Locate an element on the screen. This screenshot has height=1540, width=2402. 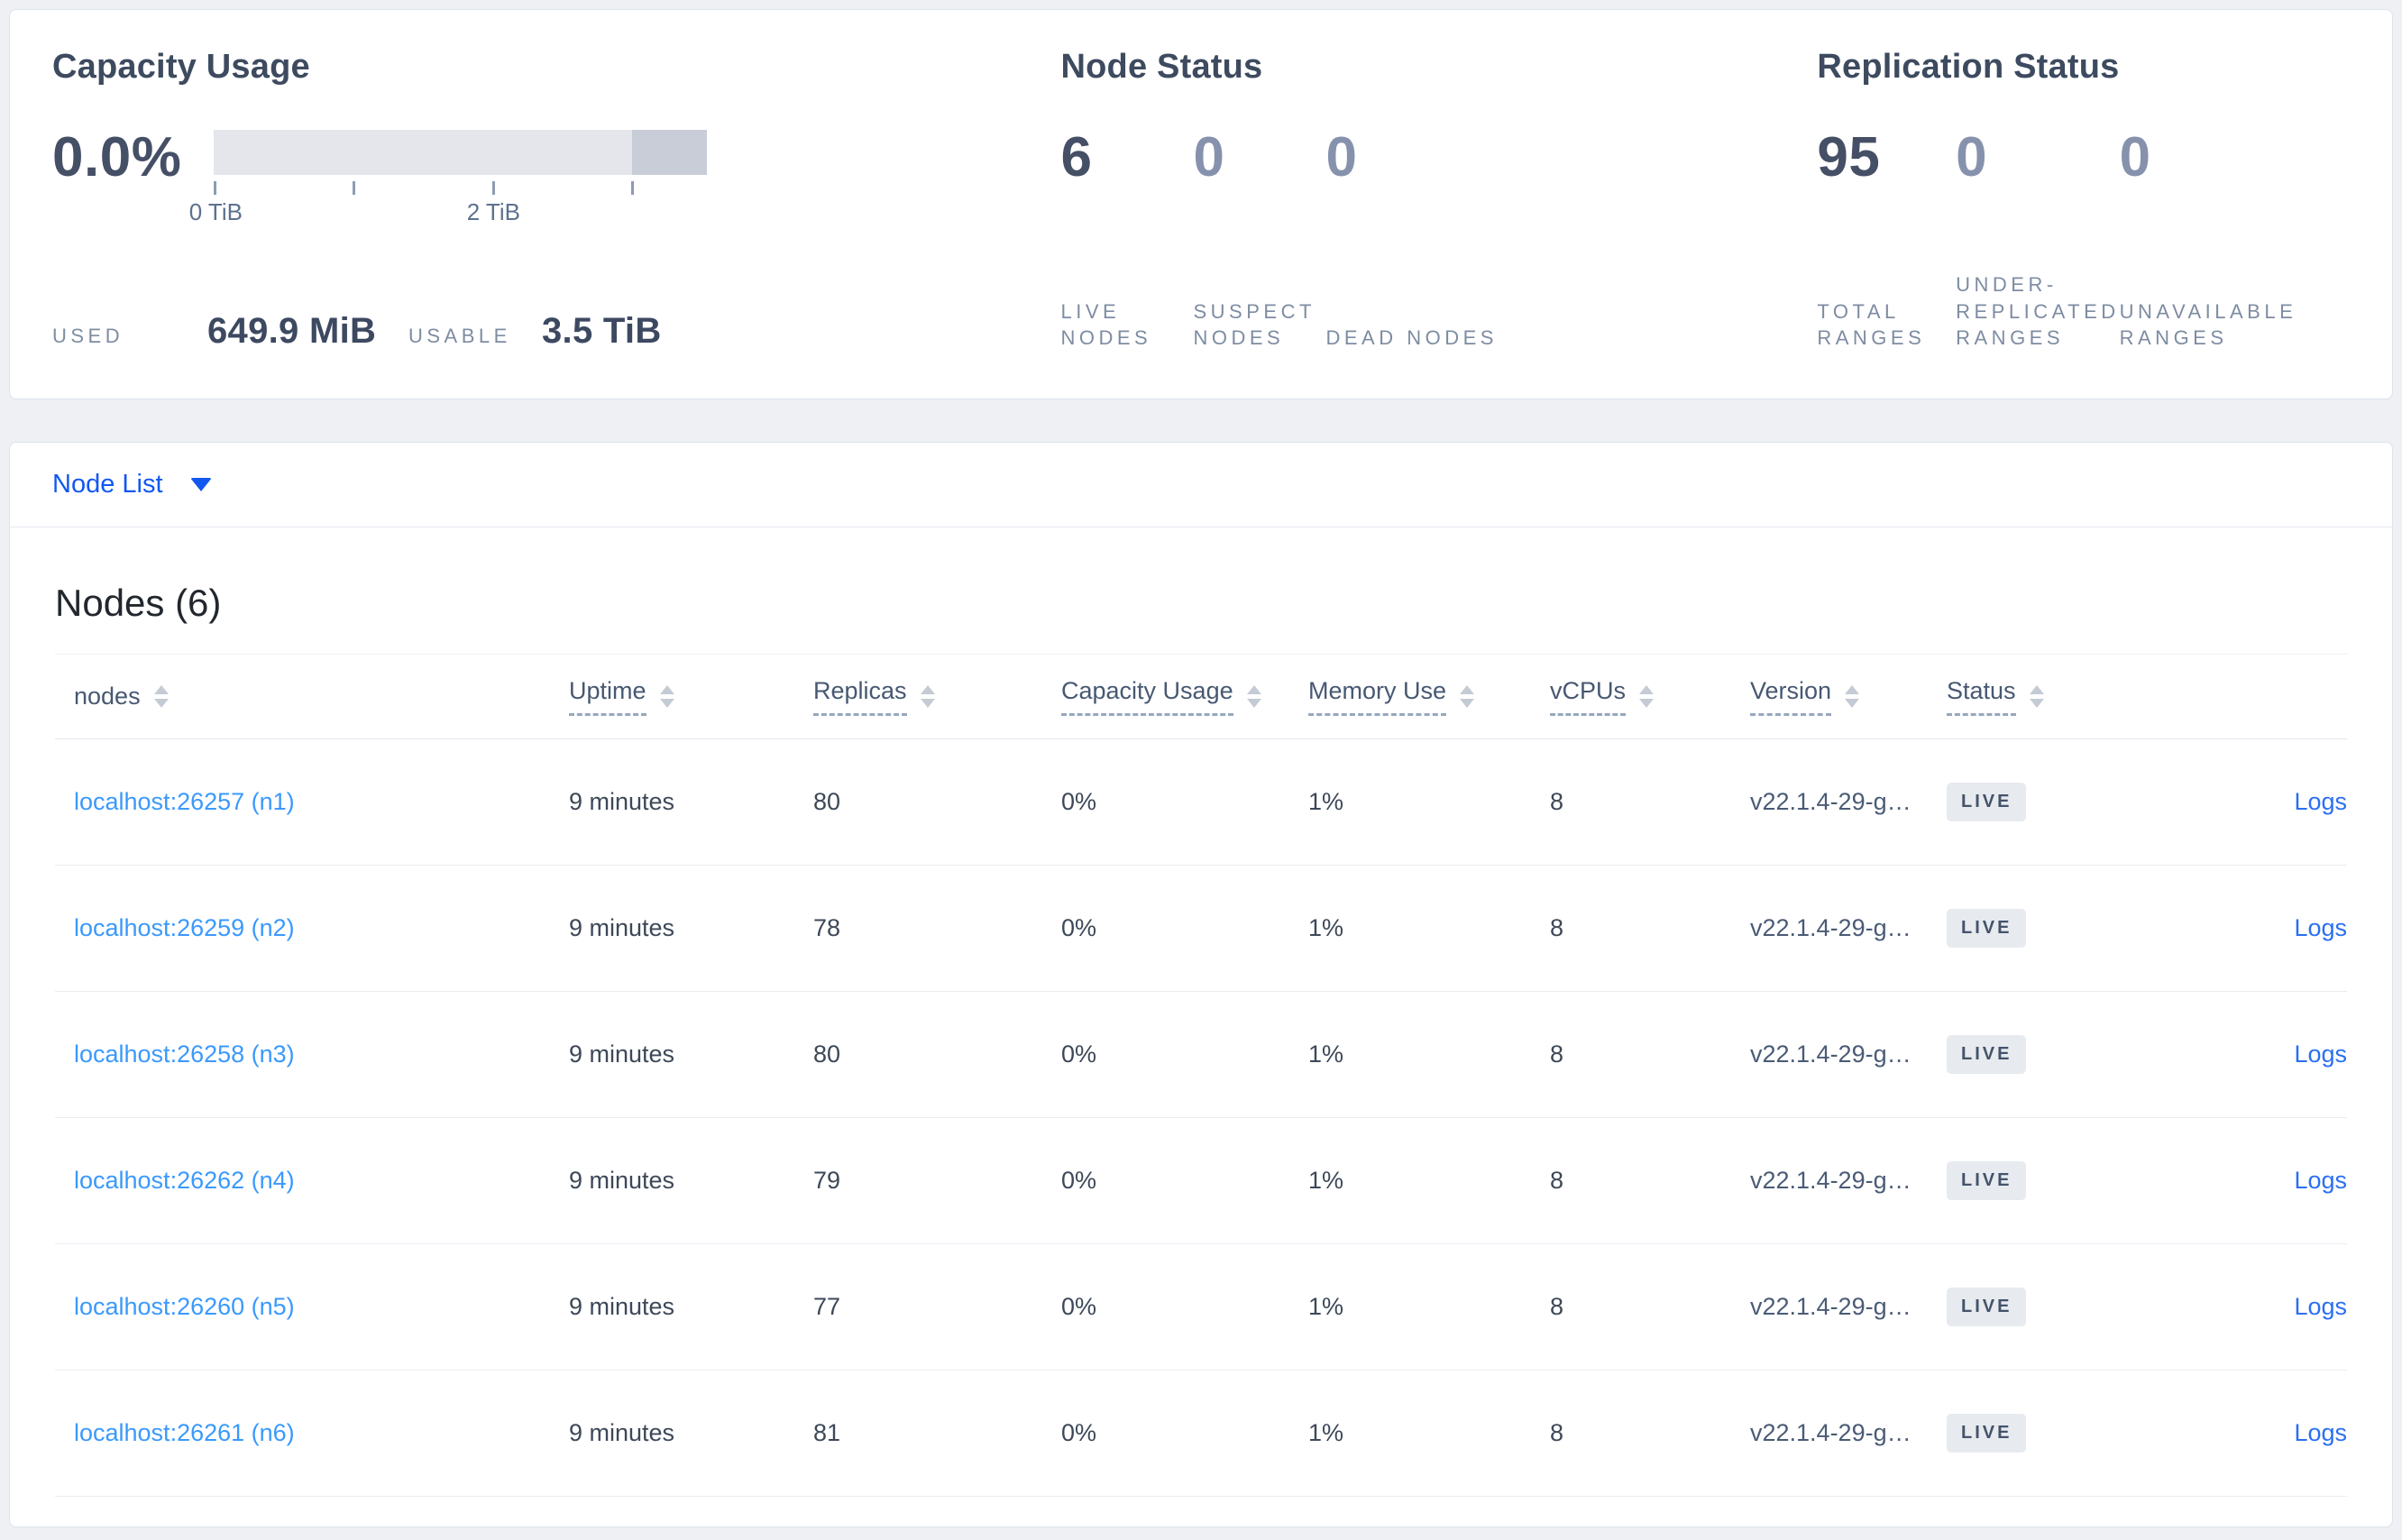
chevron-down-icon is located at coordinates (200, 484).